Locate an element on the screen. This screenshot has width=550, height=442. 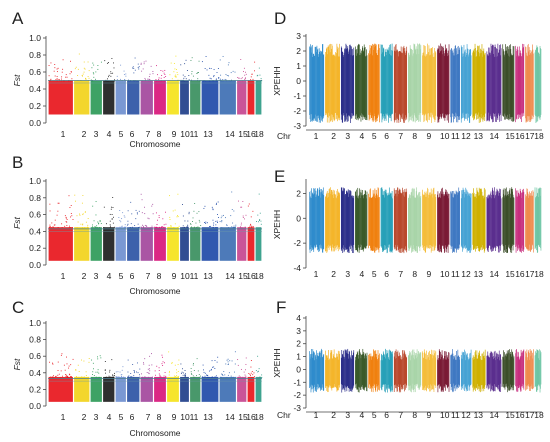
y-tick-label: 0.8 is located at coordinates (35, 198).